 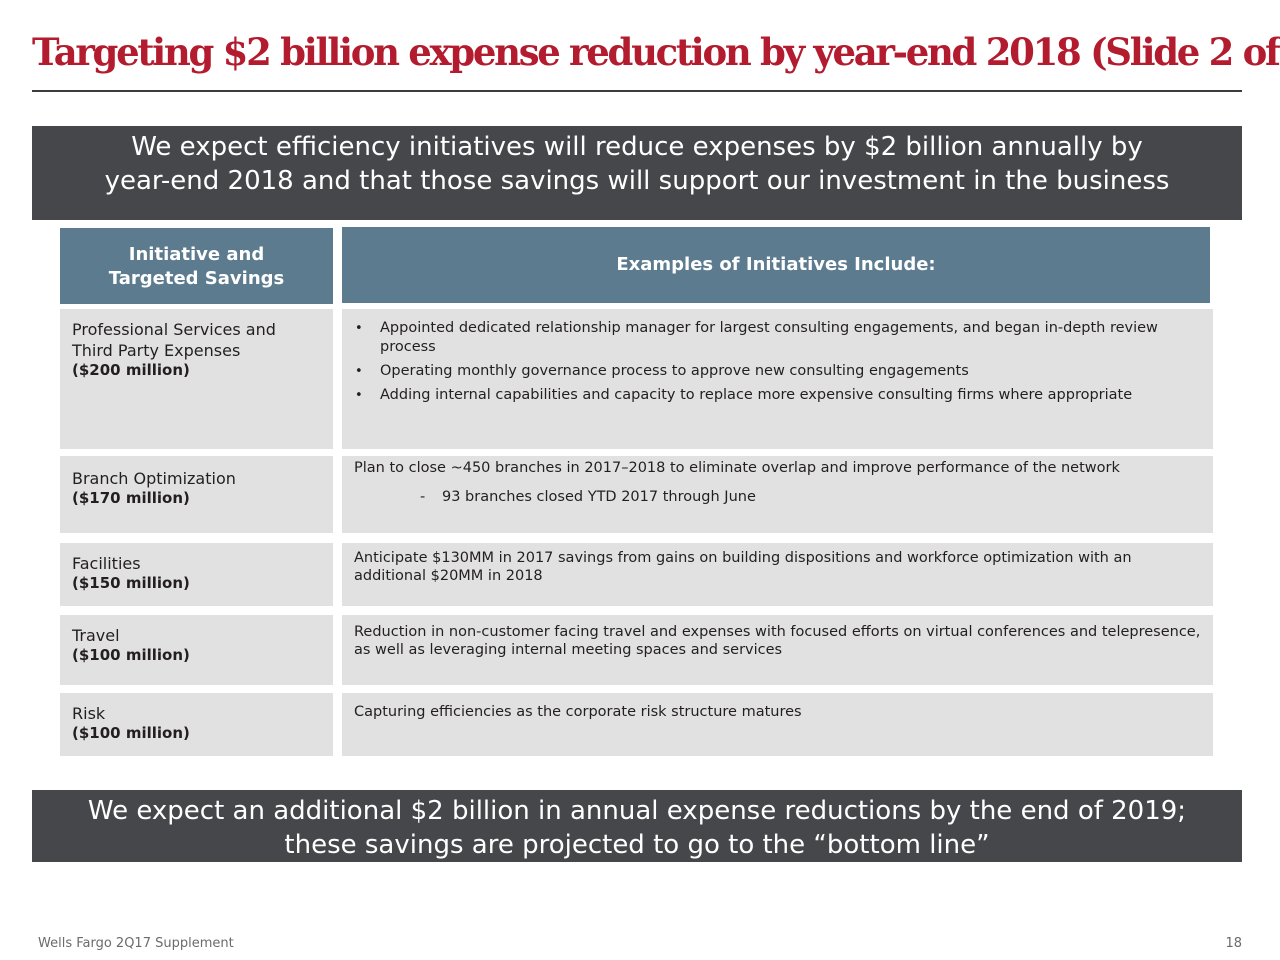 What do you see at coordinates (196, 266) in the screenshot?
I see `header-initiative: Initiative and Targeted Savings` at bounding box center [196, 266].